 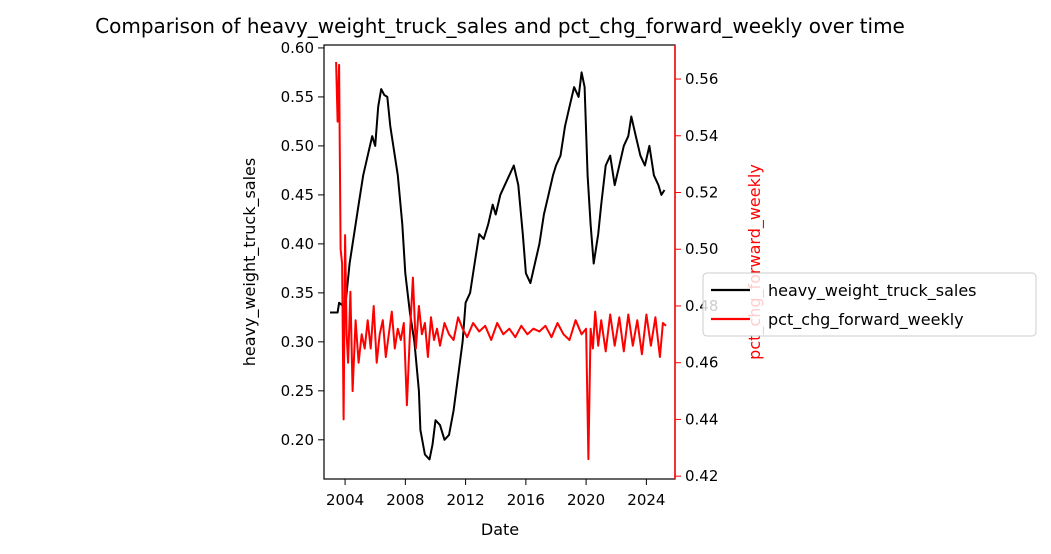 What do you see at coordinates (297, 195) in the screenshot?
I see `y-left-tick-label: 0.45` at bounding box center [297, 195].